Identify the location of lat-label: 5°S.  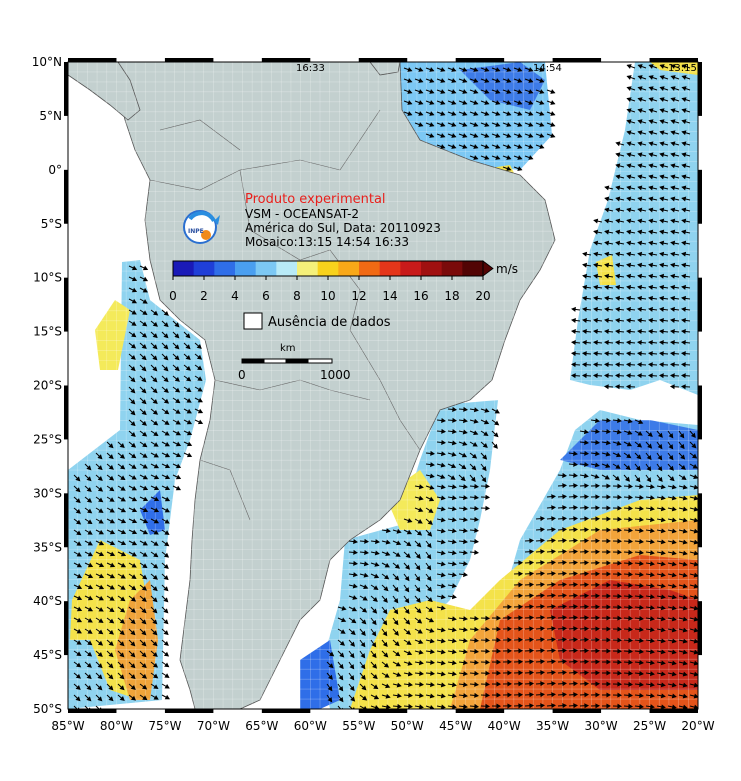
(51, 224).